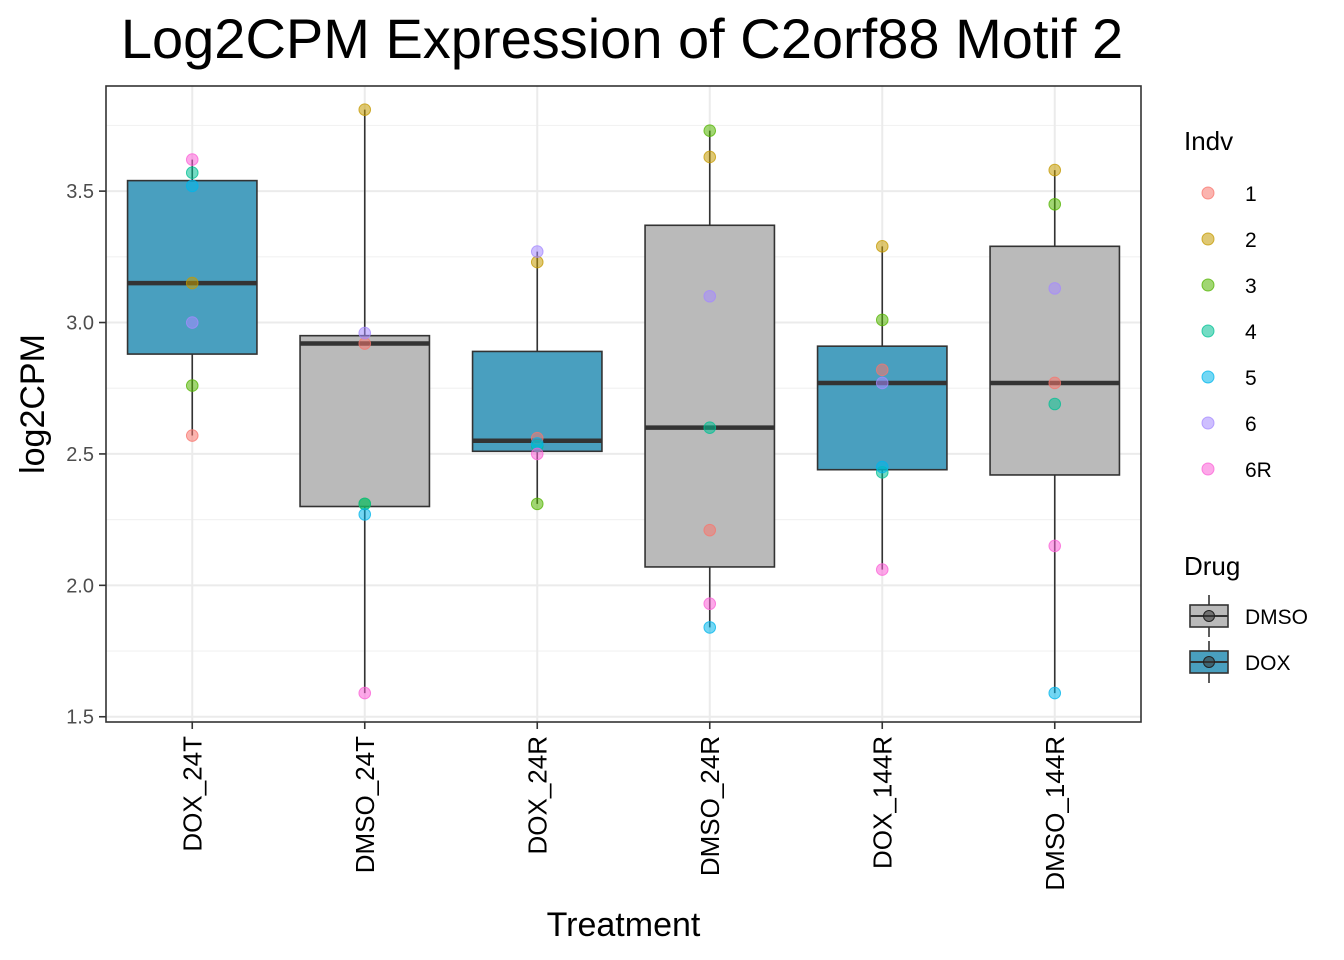  What do you see at coordinates (80, 455) in the screenshot?
I see `y-tick-label: 2.5` at bounding box center [80, 455].